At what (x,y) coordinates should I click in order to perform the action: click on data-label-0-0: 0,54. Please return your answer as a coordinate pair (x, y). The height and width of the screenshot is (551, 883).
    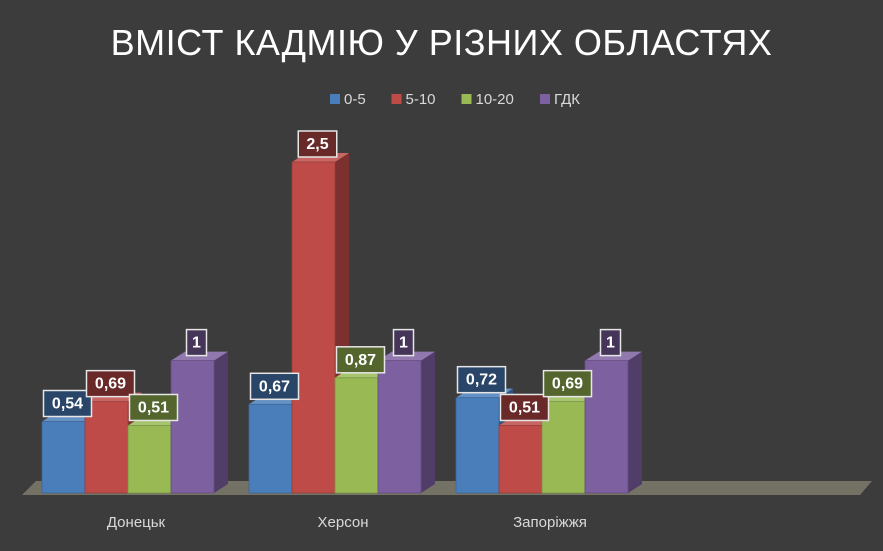
    Looking at the image, I should click on (67, 403).